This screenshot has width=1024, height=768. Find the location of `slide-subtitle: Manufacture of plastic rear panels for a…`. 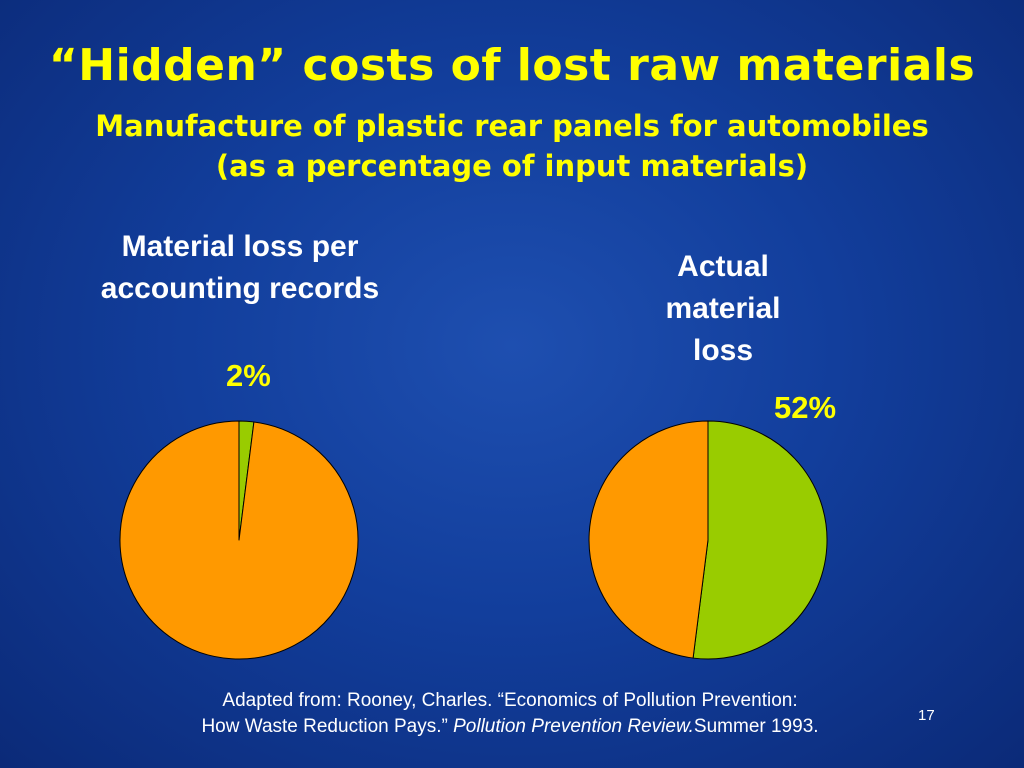

slide-subtitle: Manufacture of plastic rear panels for a… is located at coordinates (512, 146).